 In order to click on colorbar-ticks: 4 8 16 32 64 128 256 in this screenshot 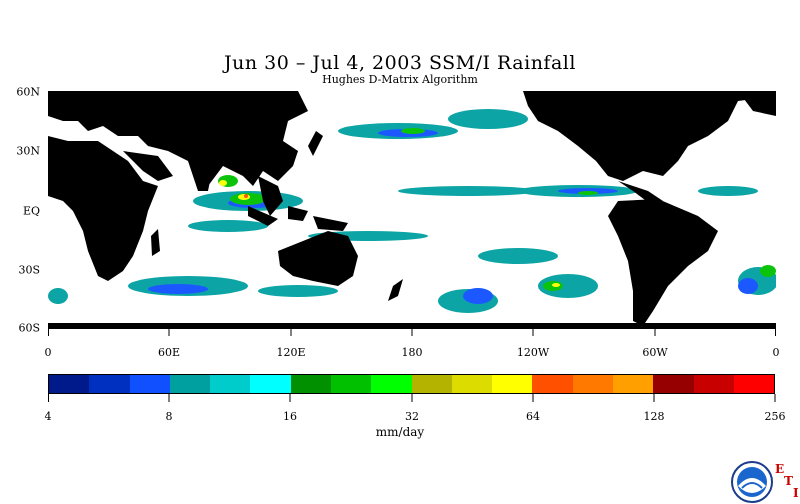, I will do `click(415, 414)`.